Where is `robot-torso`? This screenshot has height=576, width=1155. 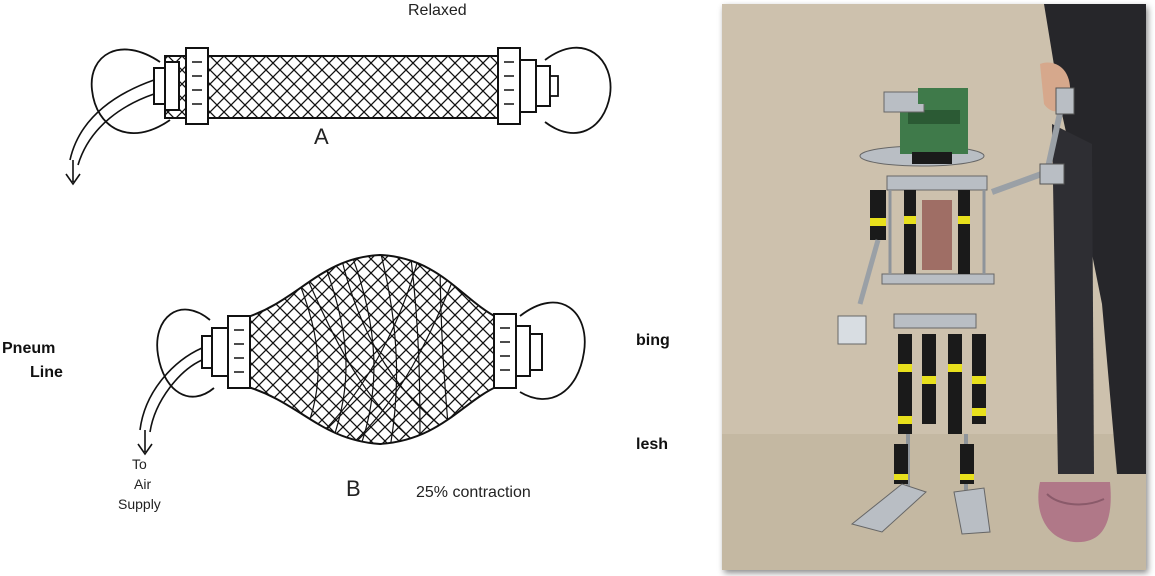 robot-torso is located at coordinates (938, 252).